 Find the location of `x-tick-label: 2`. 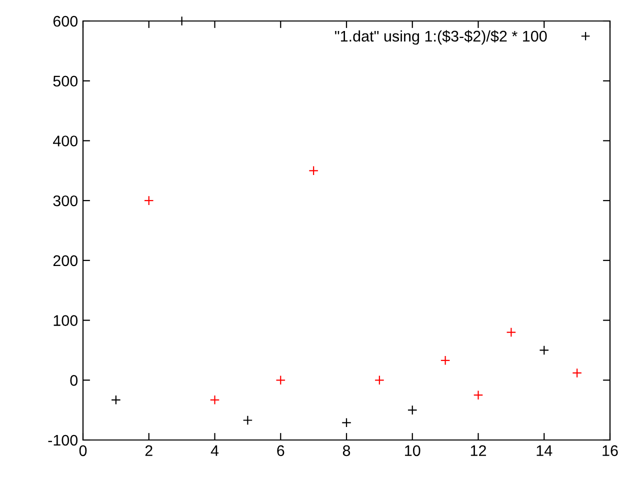

x-tick-label: 2 is located at coordinates (148, 450).